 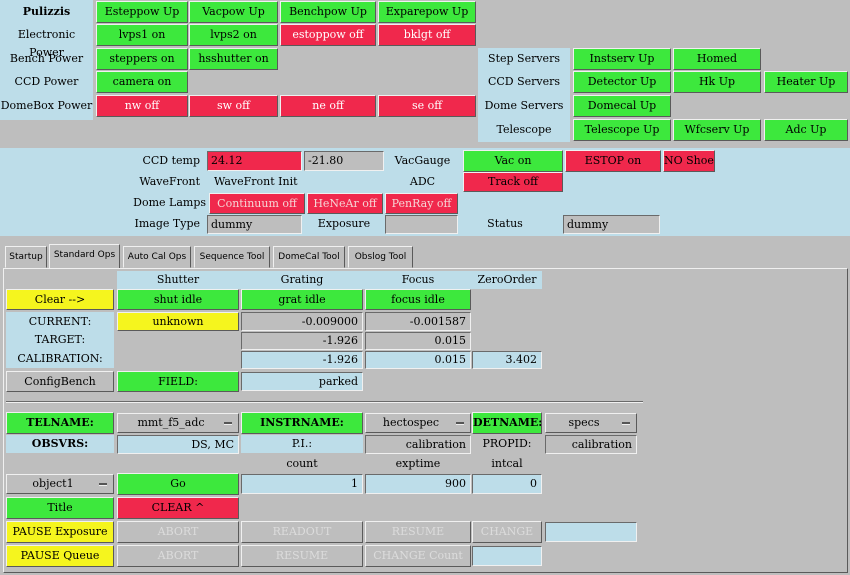 What do you see at coordinates (46, 81) in the screenshot?
I see `ccd-power-label: CCD Power` at bounding box center [46, 81].